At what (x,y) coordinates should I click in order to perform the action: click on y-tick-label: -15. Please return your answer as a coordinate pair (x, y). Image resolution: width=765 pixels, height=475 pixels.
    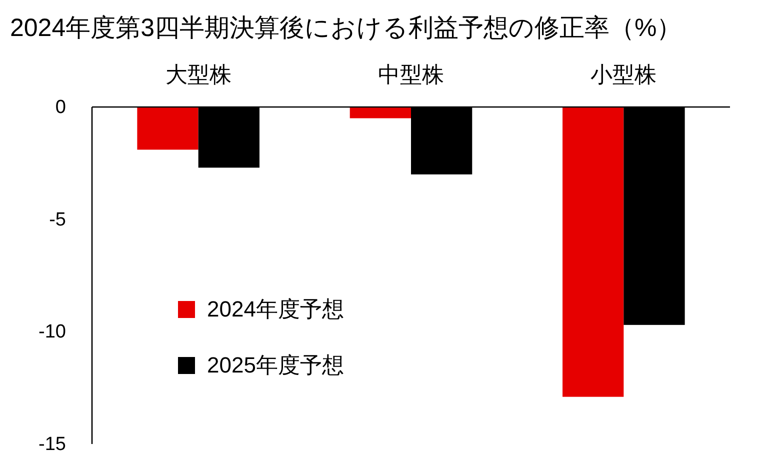
    Looking at the image, I should click on (52, 444).